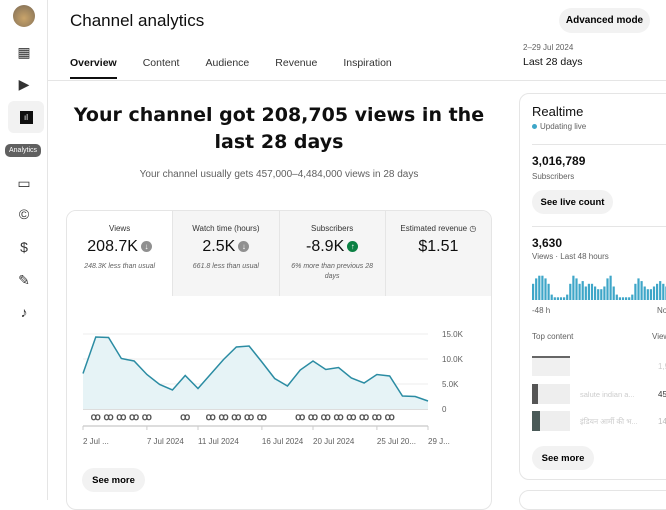  What do you see at coordinates (570, 256) in the screenshot?
I see `views-label: Views · Last 48 hours` at bounding box center [570, 256].